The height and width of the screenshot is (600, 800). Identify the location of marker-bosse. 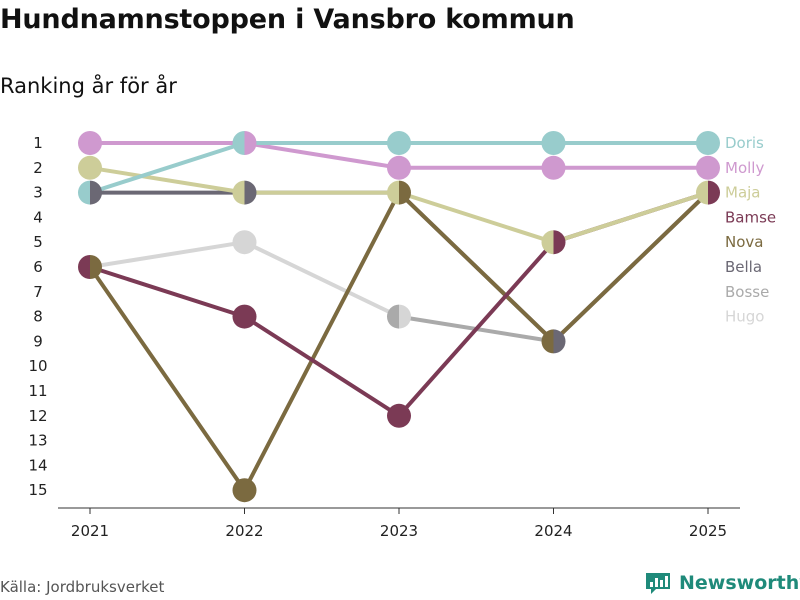
(393, 316).